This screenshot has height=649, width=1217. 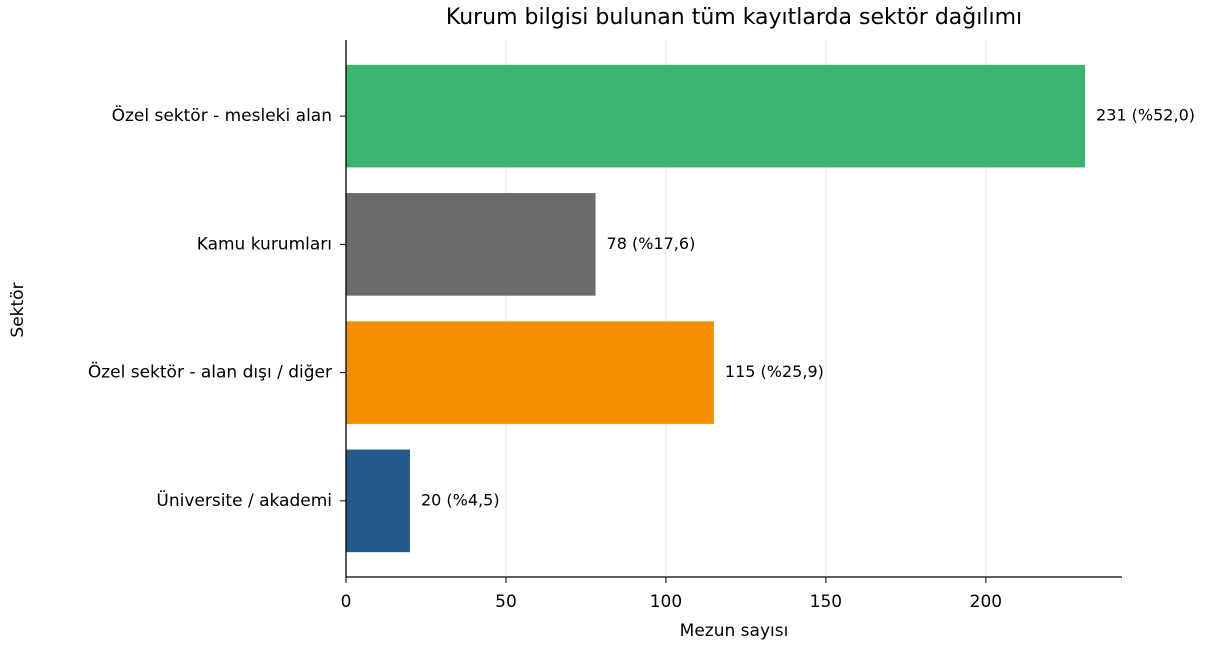 What do you see at coordinates (826, 602) in the screenshot?
I see `x-tick-label: 150` at bounding box center [826, 602].